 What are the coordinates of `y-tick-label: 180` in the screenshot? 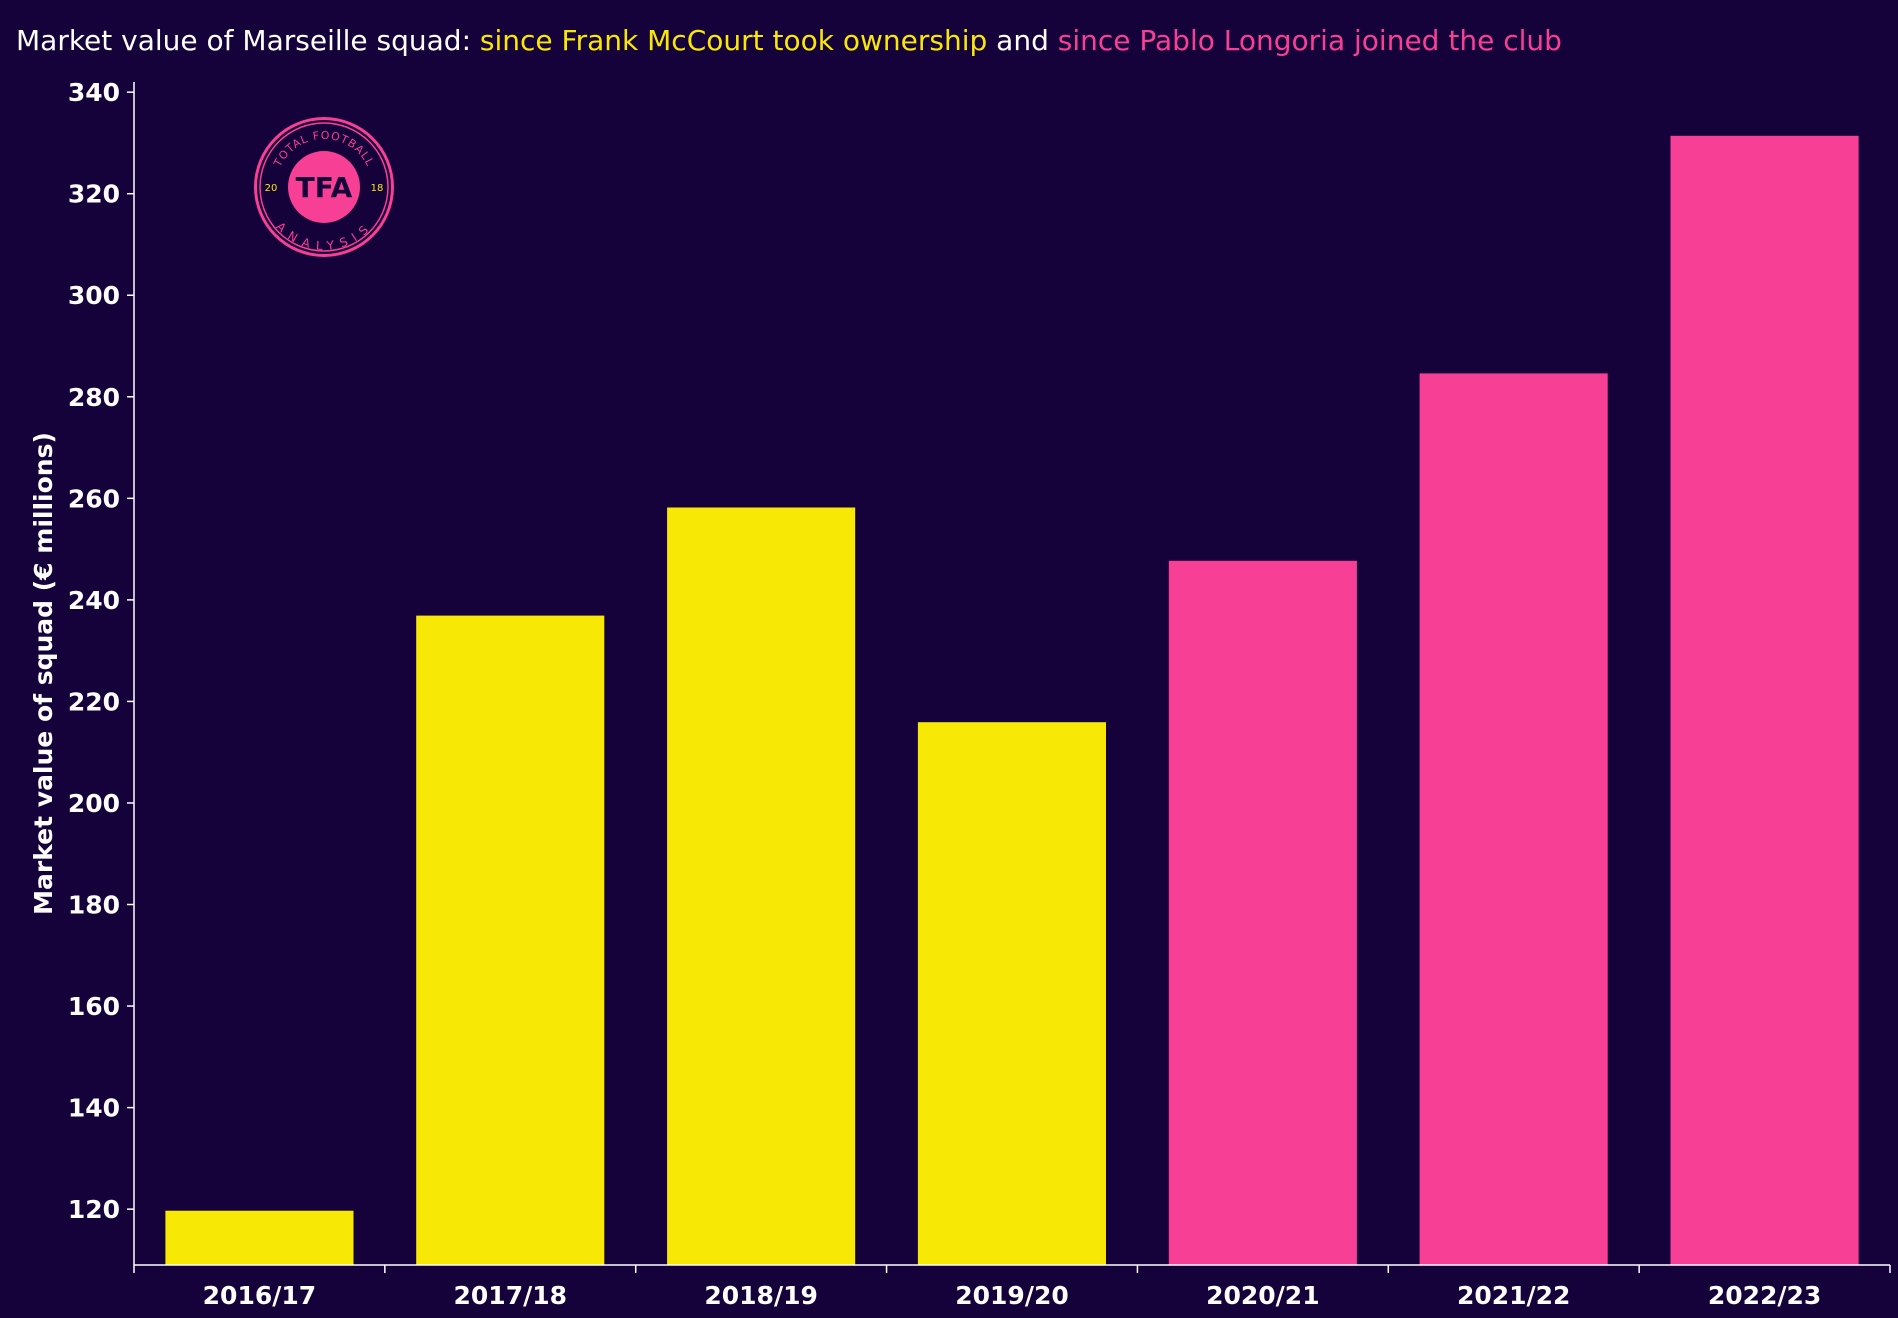 It's located at (94, 905).